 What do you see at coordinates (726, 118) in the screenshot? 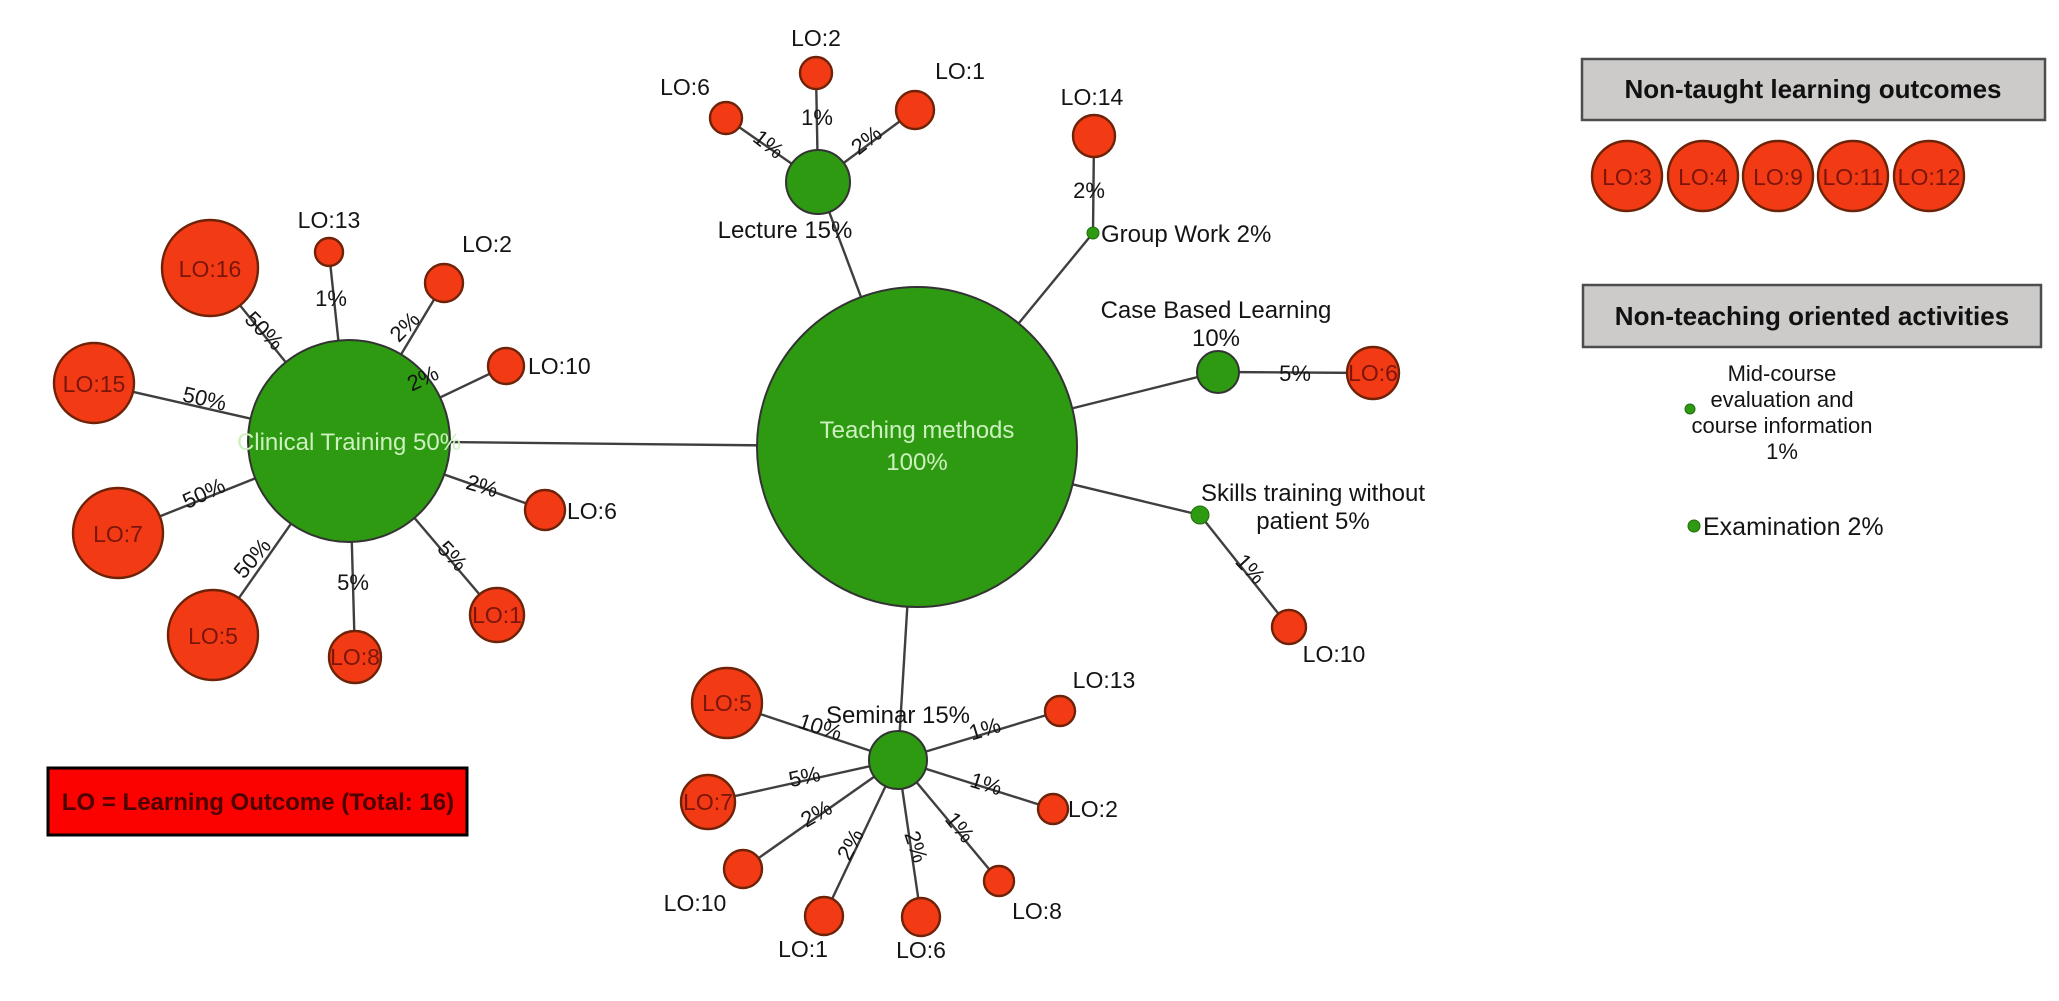
I see `node-lecture-lo6` at bounding box center [726, 118].